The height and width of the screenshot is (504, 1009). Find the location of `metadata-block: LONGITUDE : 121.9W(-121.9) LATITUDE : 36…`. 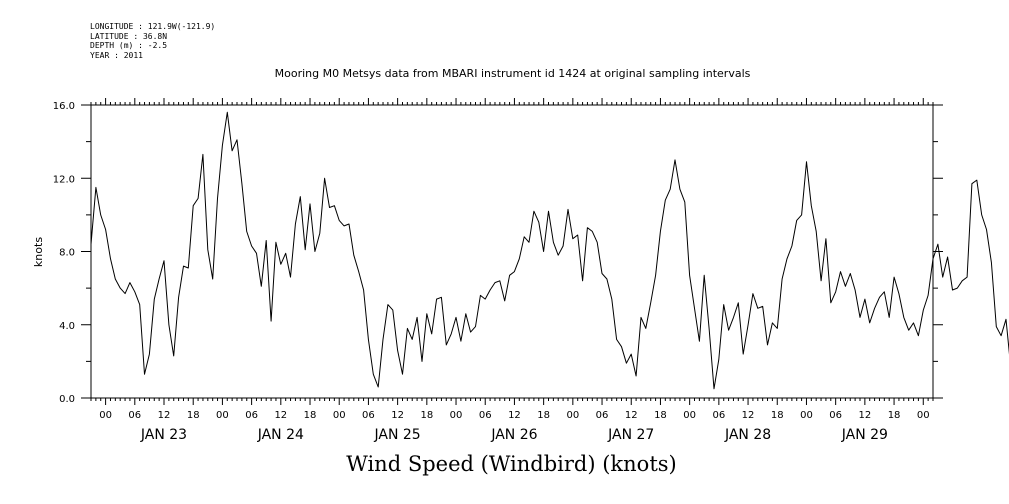

metadata-block: LONGITUDE : 121.9W(-121.9) LATITUDE : 36… is located at coordinates (152, 41).